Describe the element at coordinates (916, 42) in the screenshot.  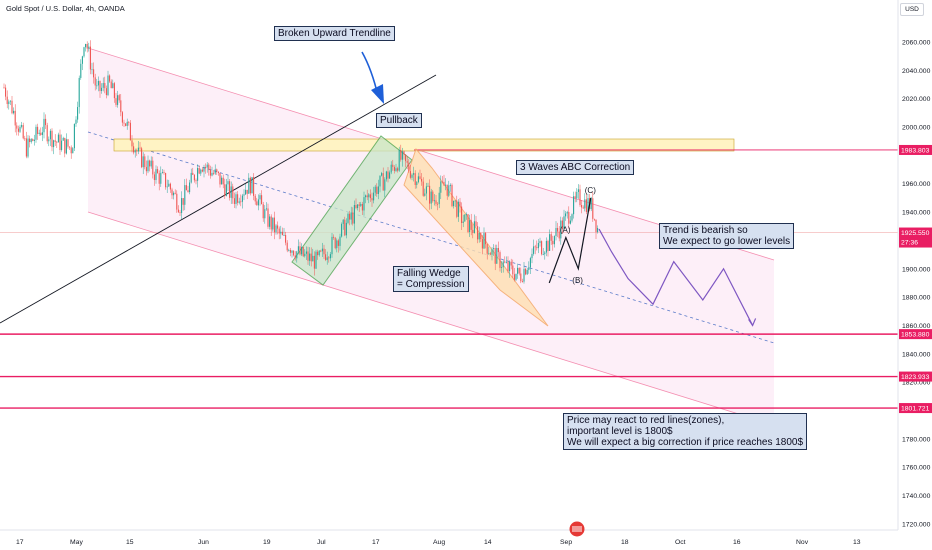
I see `y-tick-label: 2060.000` at that location.